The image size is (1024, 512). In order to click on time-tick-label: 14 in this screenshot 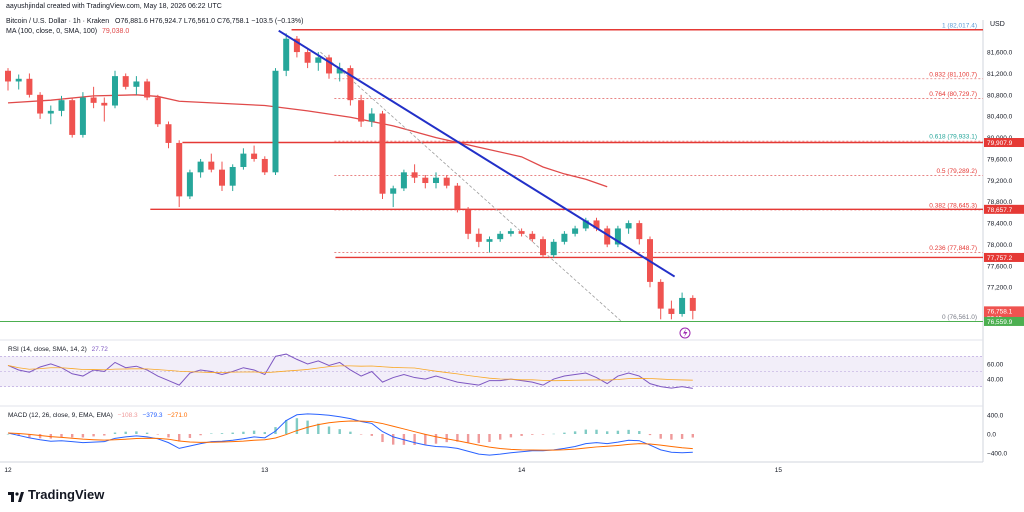, I will do `click(522, 470)`.